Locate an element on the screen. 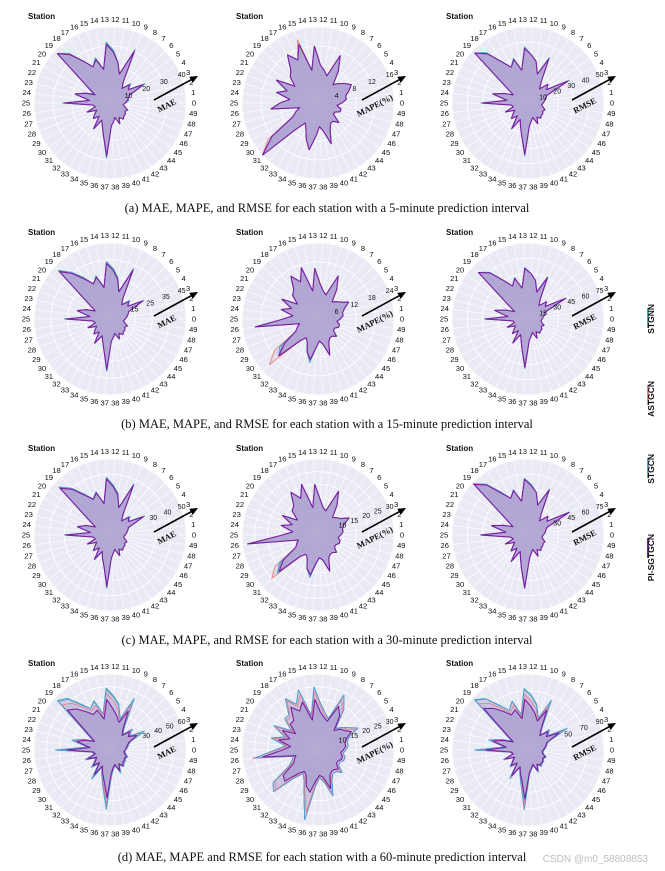 This screenshot has width=665, height=871. station-tick-label: 48 is located at coordinates (609, 771).